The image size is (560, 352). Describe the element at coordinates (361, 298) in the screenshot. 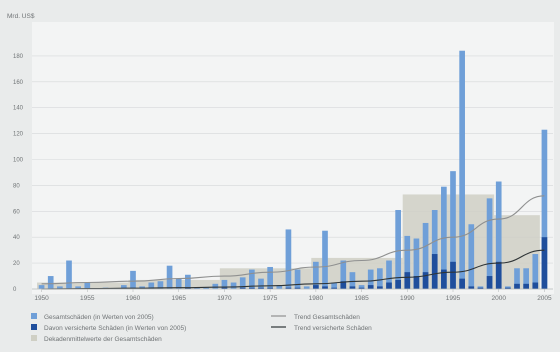

I see `x-tick-label: 1985` at that location.